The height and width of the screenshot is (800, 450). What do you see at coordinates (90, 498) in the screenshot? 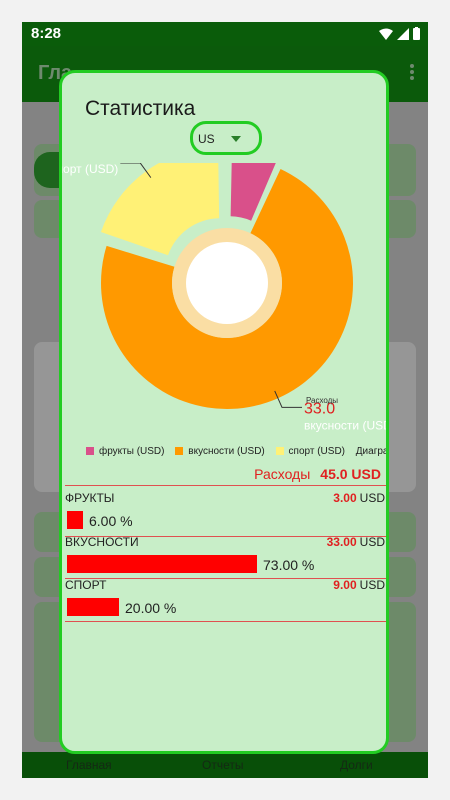
I see `category-name: ФРУКТЫ` at bounding box center [90, 498].